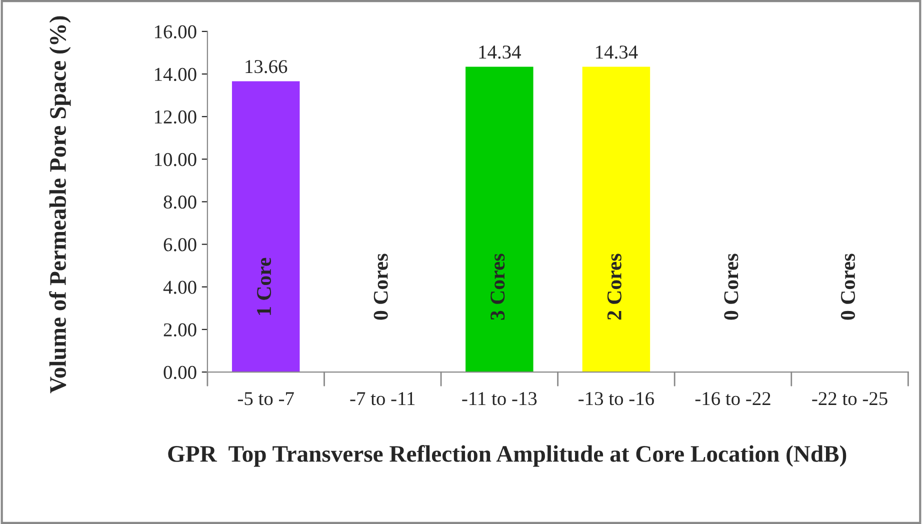  I want to click on y-tick-label: 12.00, so click(175, 117).